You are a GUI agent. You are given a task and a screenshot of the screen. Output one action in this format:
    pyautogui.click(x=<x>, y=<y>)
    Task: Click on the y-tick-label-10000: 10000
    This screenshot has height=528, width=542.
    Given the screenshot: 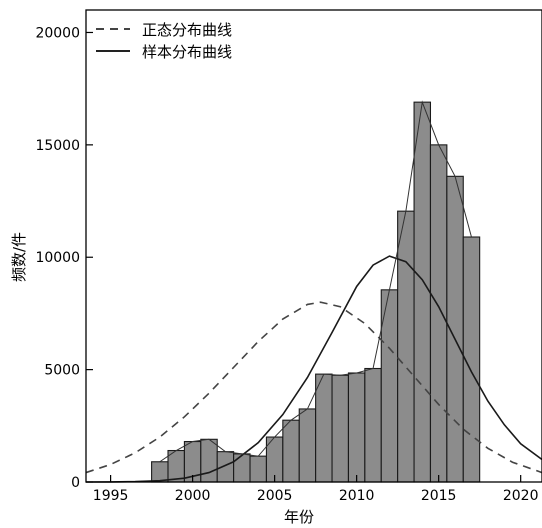 What is the action you would take?
    pyautogui.click(x=57, y=258)
    